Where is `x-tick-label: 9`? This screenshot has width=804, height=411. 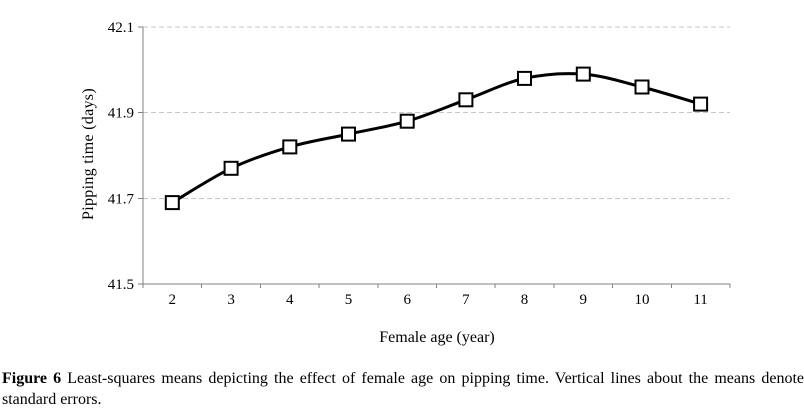 x-tick-label: 9 is located at coordinates (584, 300).